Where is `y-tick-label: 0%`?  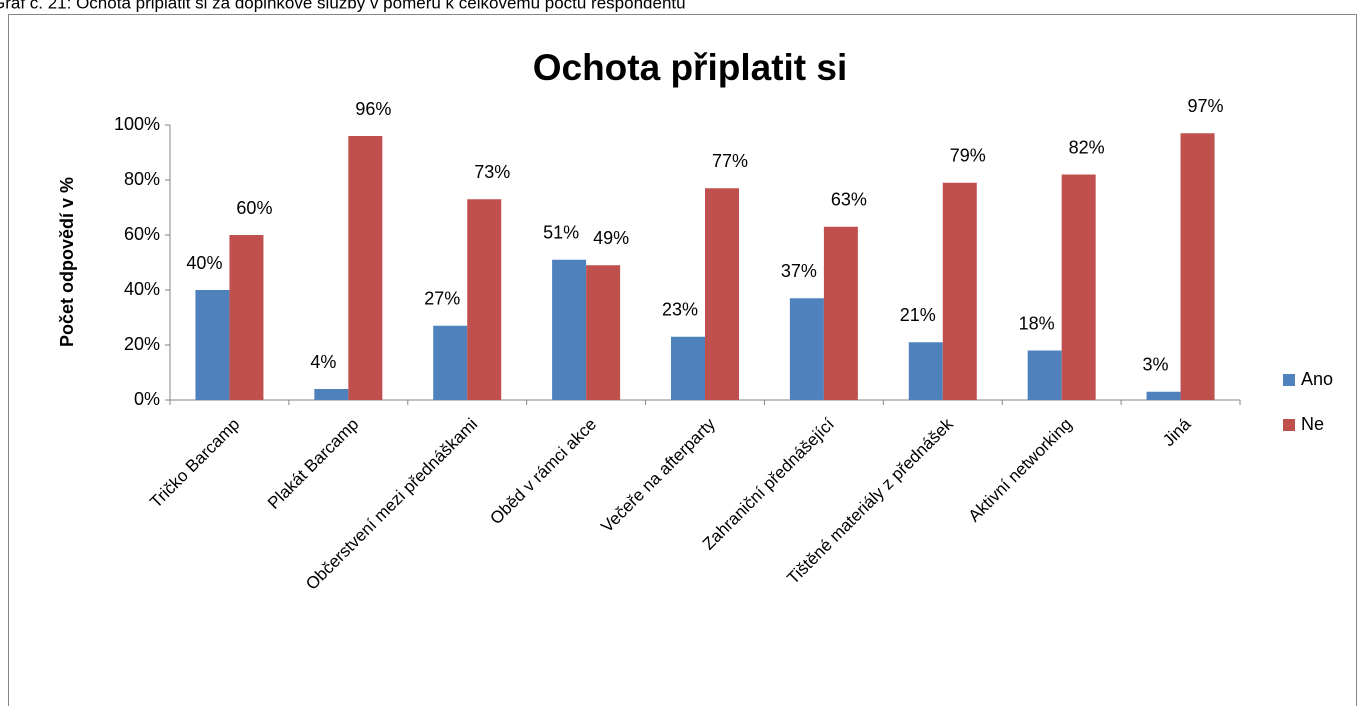 y-tick-label: 0% is located at coordinates (147, 399).